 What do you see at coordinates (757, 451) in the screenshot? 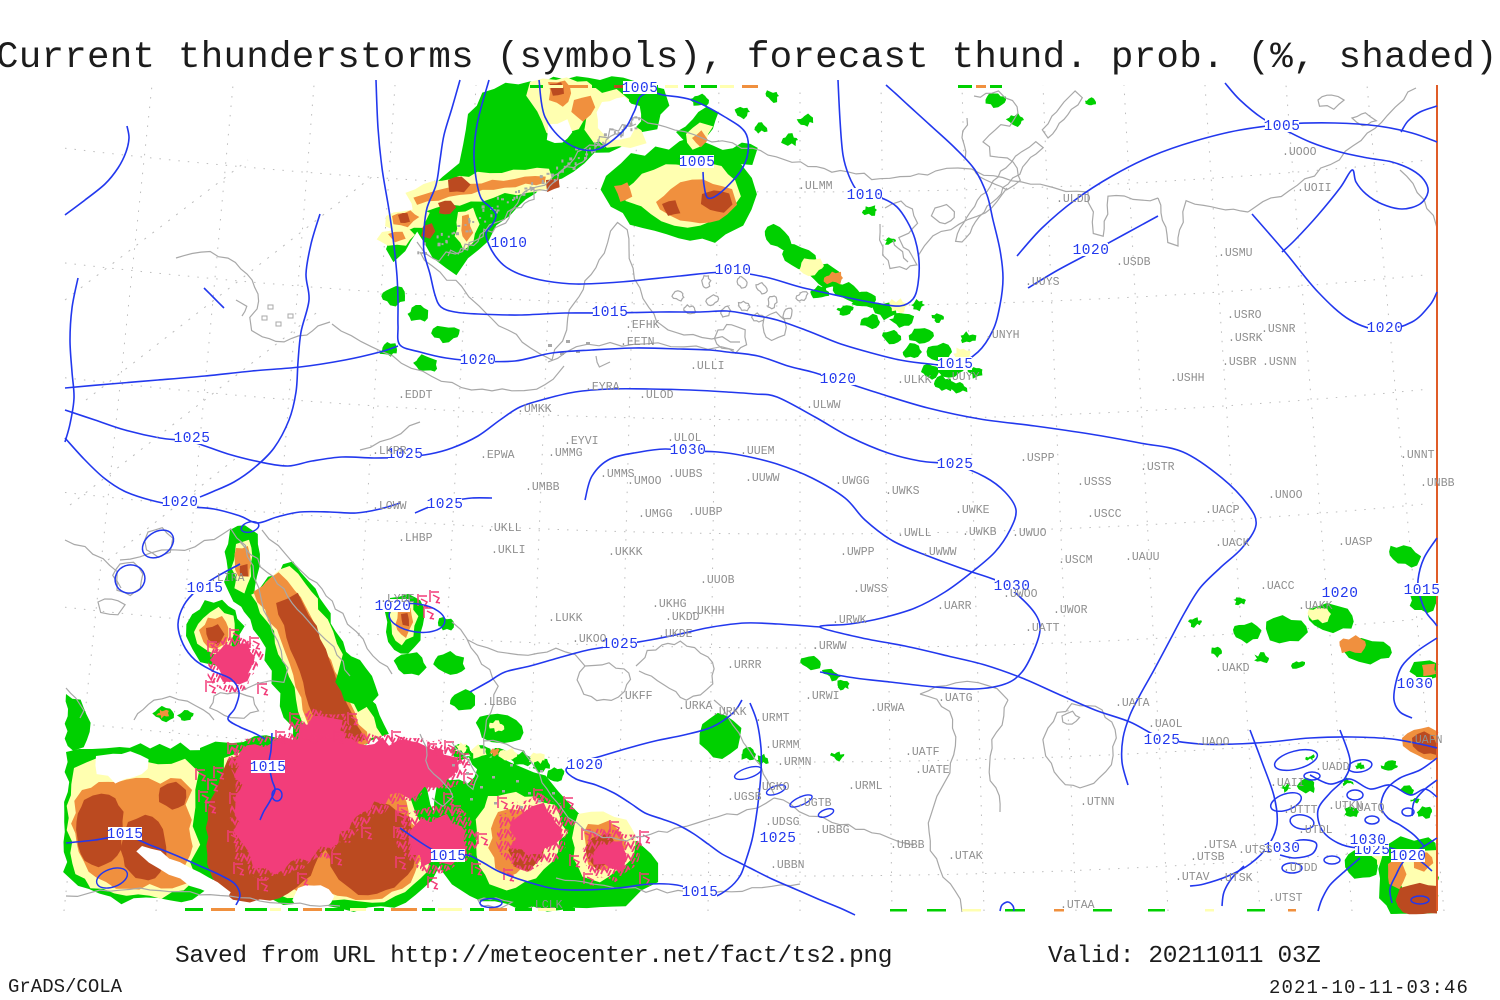
I see `svg-text: .UUEM` at bounding box center [757, 451].